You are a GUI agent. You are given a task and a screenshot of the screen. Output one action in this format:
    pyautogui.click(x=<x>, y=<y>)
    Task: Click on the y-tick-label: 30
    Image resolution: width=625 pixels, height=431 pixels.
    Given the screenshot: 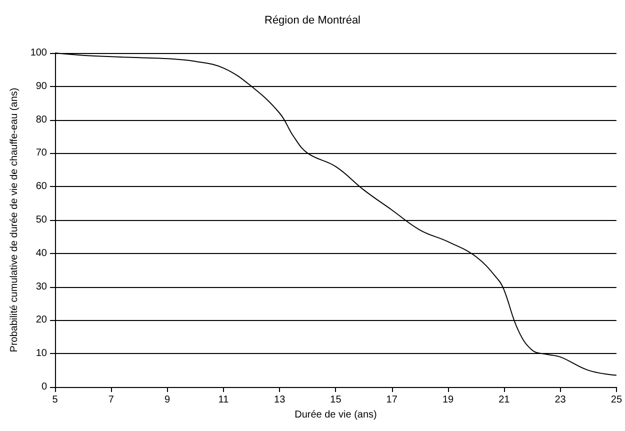 What is the action you would take?
    pyautogui.click(x=42, y=286)
    